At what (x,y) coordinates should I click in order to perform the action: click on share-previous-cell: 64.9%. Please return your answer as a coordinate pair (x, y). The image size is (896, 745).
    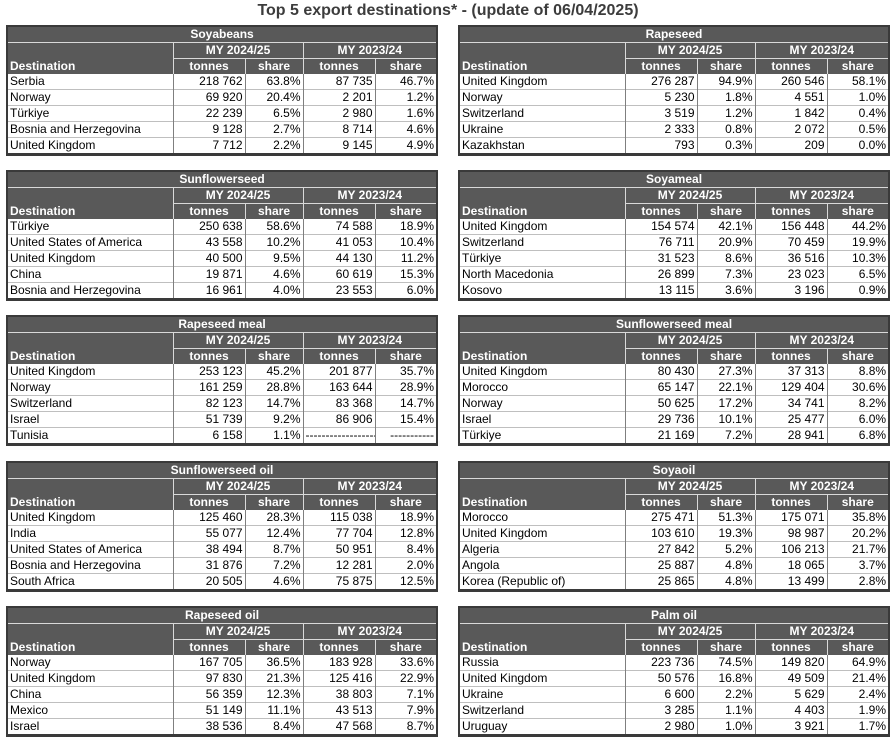
    Looking at the image, I should click on (857, 663).